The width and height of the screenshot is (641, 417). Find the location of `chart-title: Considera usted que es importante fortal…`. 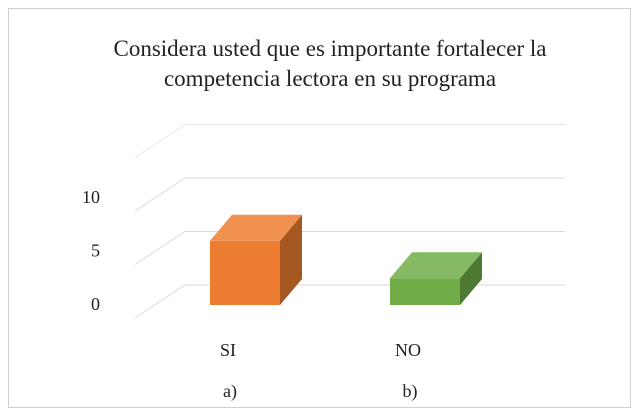

chart-title: Considera usted que es importante fortal… is located at coordinates (330, 63).